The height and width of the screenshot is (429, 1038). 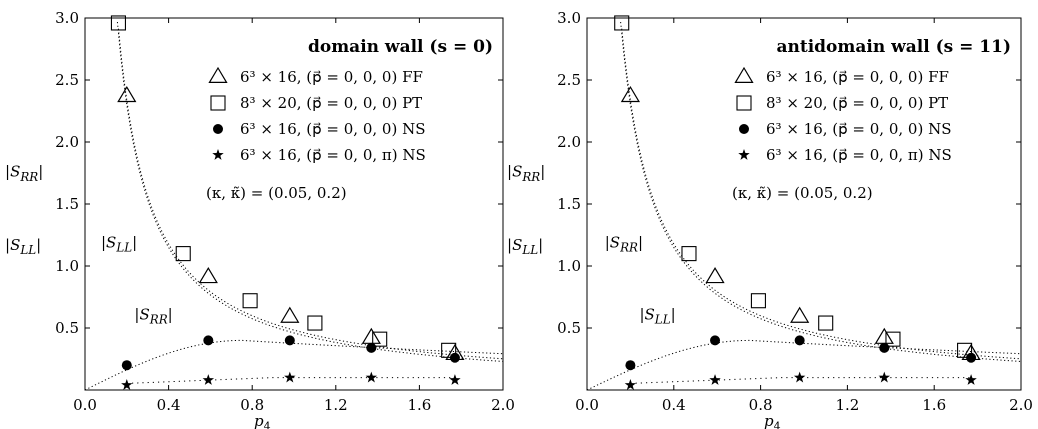 I want to click on legend-label: 6³ × 16, (p⃗ = 0, 0, 0) FF, so click(x=331, y=77).